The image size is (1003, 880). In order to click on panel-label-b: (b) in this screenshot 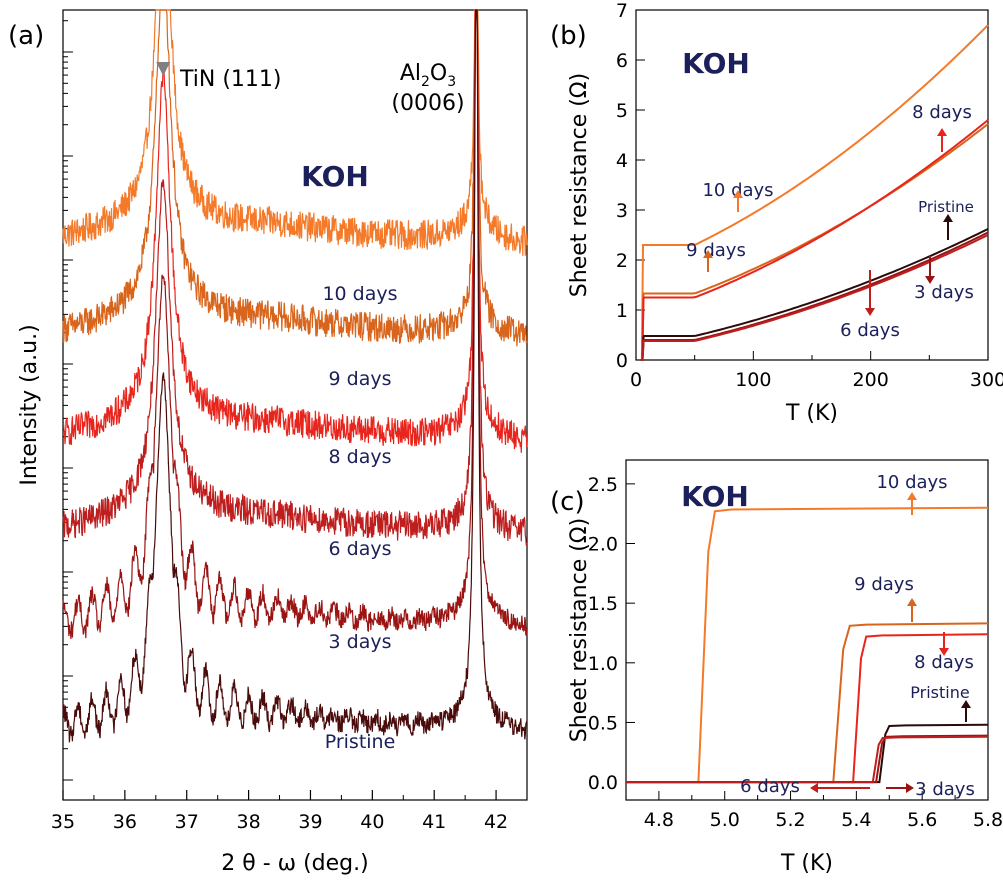, I will do `click(568, 36)`.